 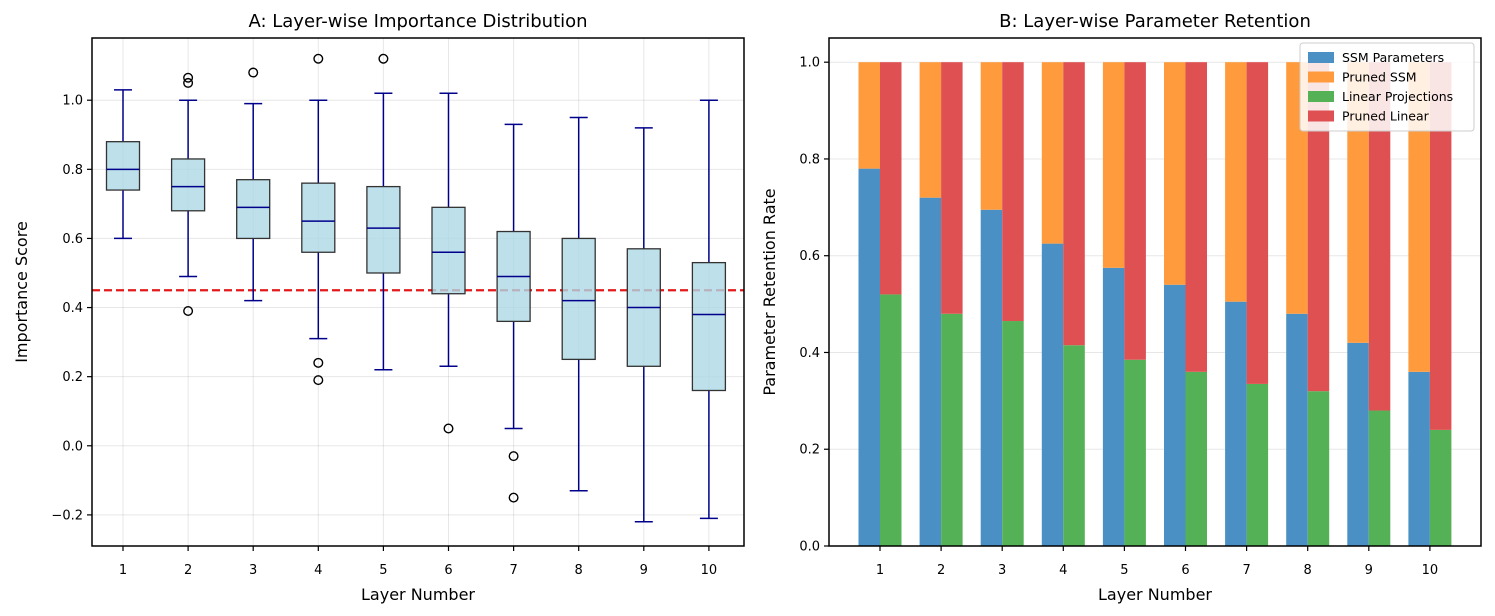 I want to click on panel-a-y-tick-label: 0.2, so click(x=72, y=377).